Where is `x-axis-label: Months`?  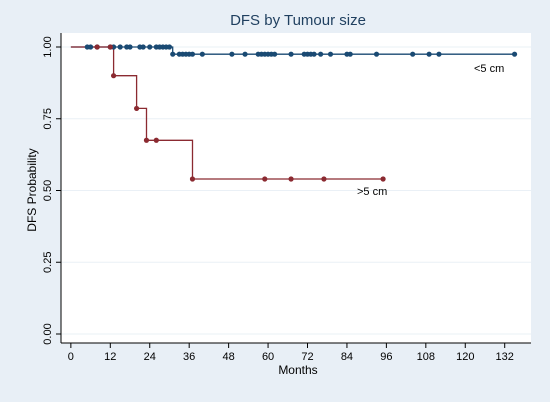
x-axis-label: Months is located at coordinates (297, 370).